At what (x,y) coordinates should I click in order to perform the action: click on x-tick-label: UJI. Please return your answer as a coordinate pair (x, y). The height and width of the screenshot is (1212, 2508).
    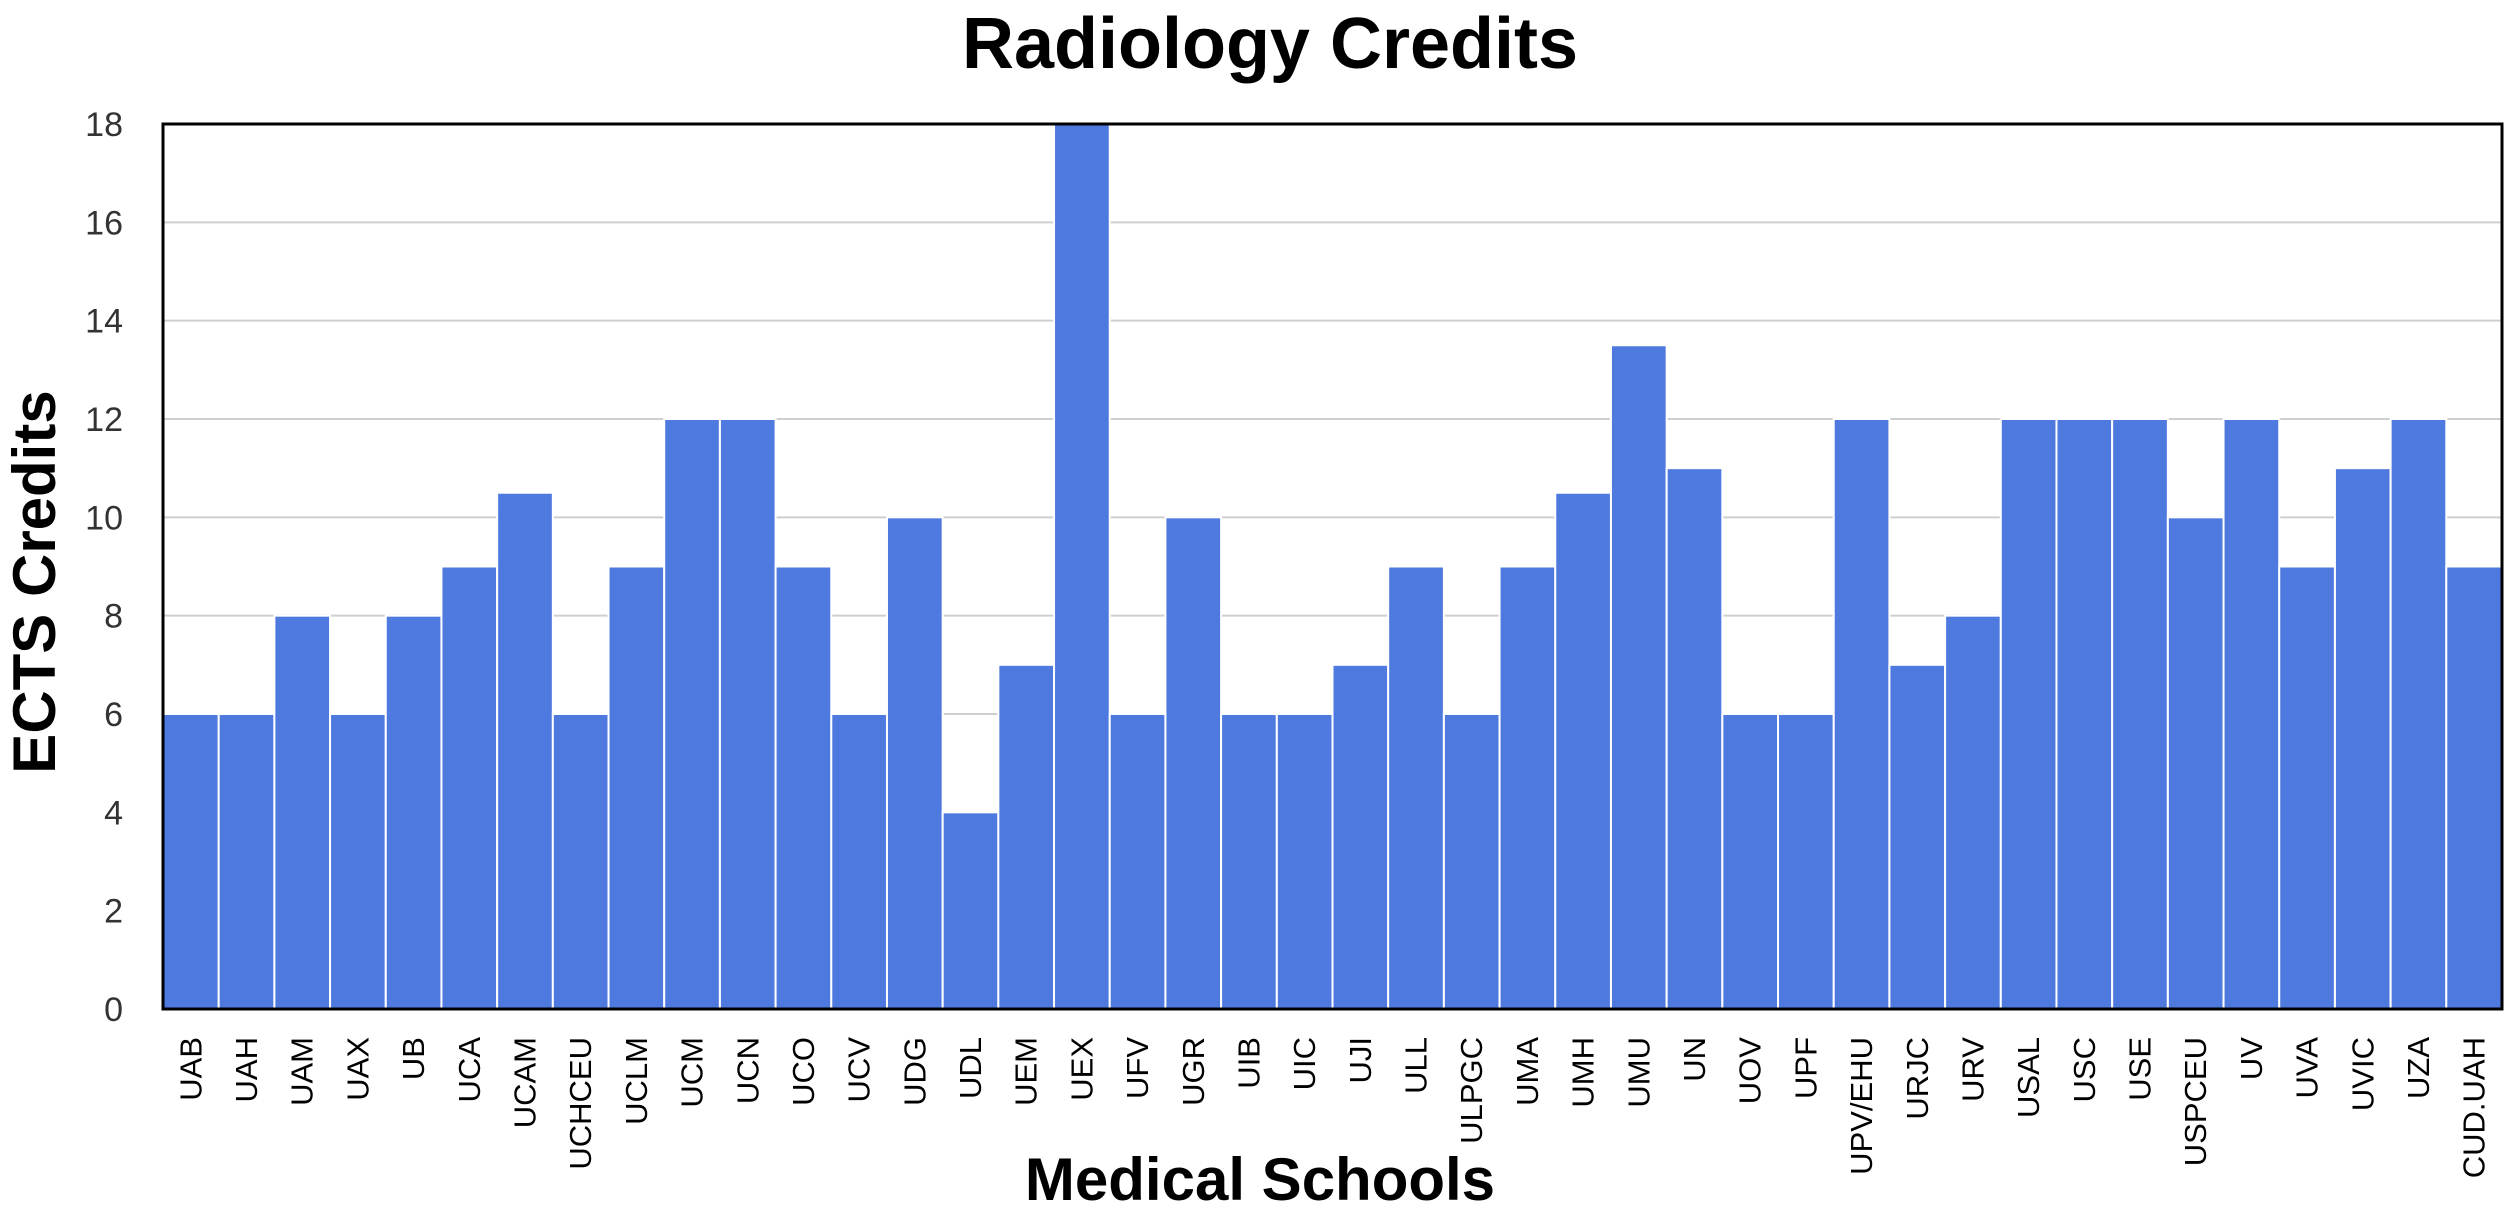
    Looking at the image, I should click on (1360, 1060).